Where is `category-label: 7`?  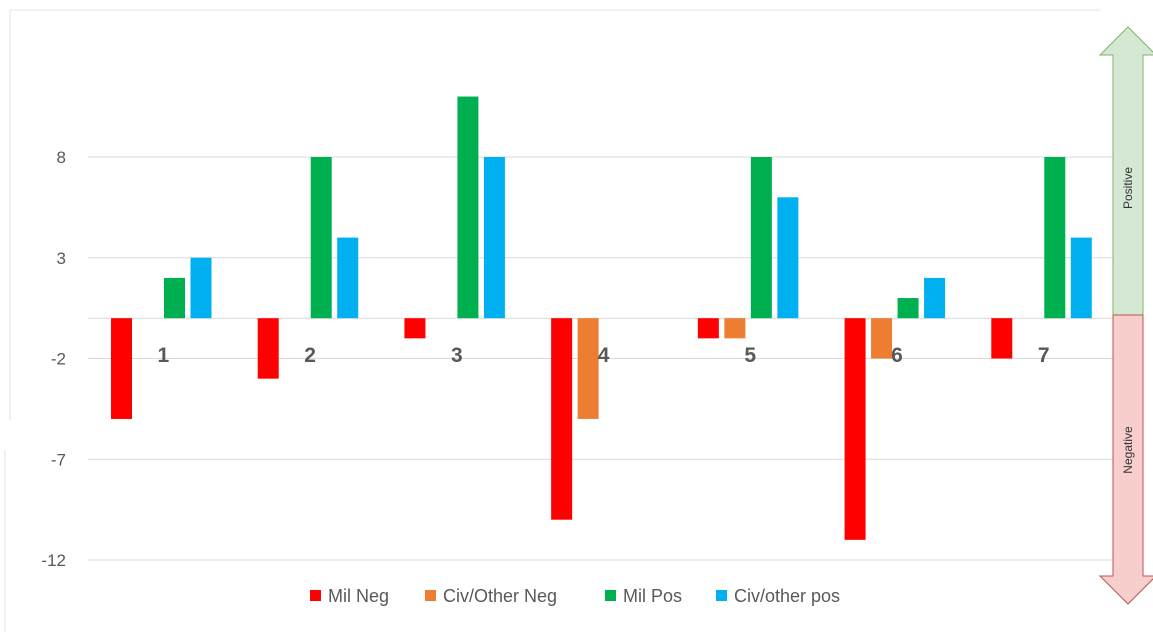
category-label: 7 is located at coordinates (1044, 355).